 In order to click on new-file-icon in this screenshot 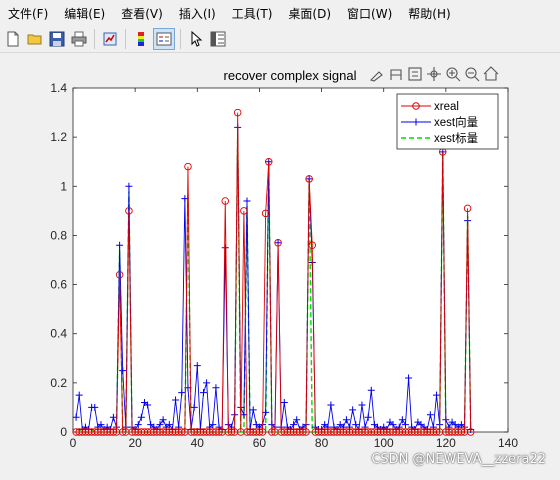, I will do `click(13, 39)`.